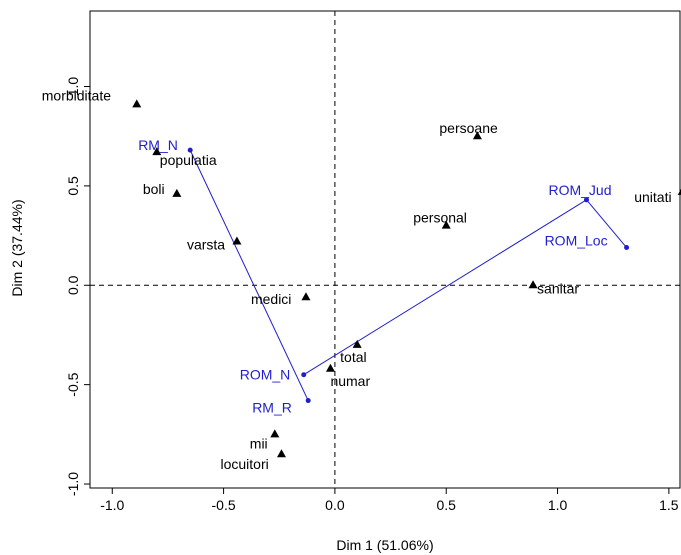  I want to click on x-axis-title: Dim 1 (51.06%), so click(384, 545).